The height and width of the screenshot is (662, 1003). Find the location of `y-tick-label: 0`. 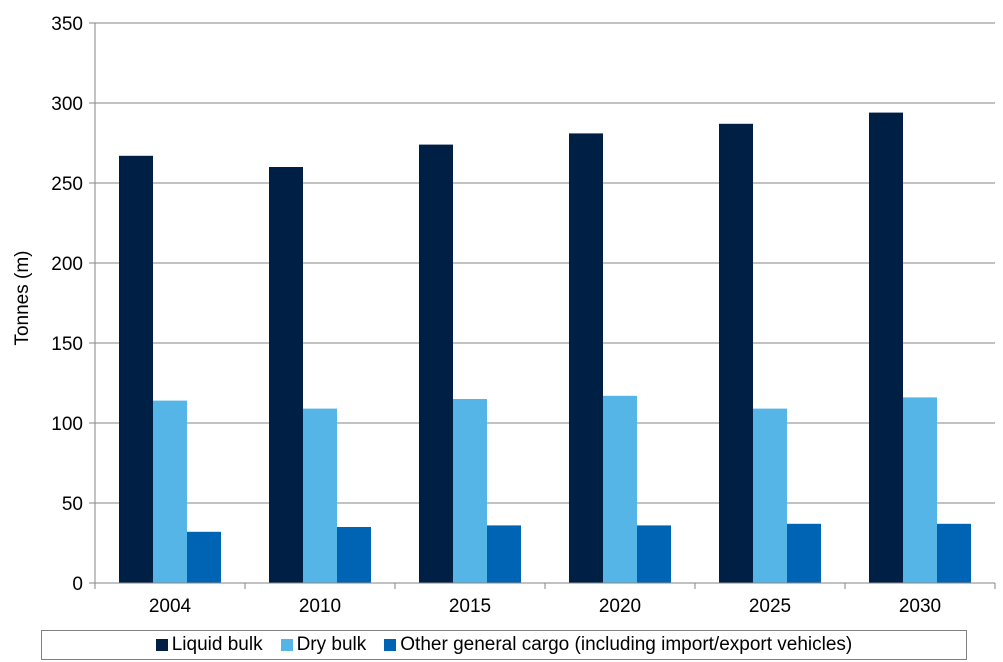

y-tick-label: 0 is located at coordinates (77, 584).